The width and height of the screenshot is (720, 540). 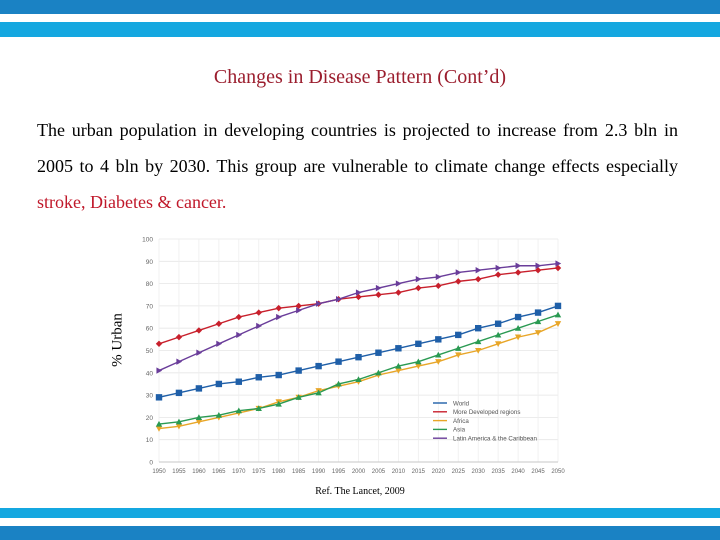 I want to click on x-tick-label: 2025, so click(x=459, y=472).